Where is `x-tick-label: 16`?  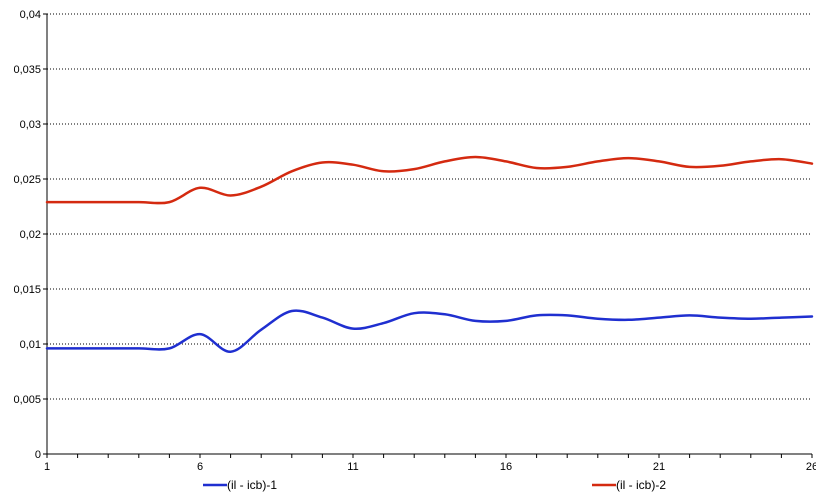 x-tick-label: 16 is located at coordinates (506, 467).